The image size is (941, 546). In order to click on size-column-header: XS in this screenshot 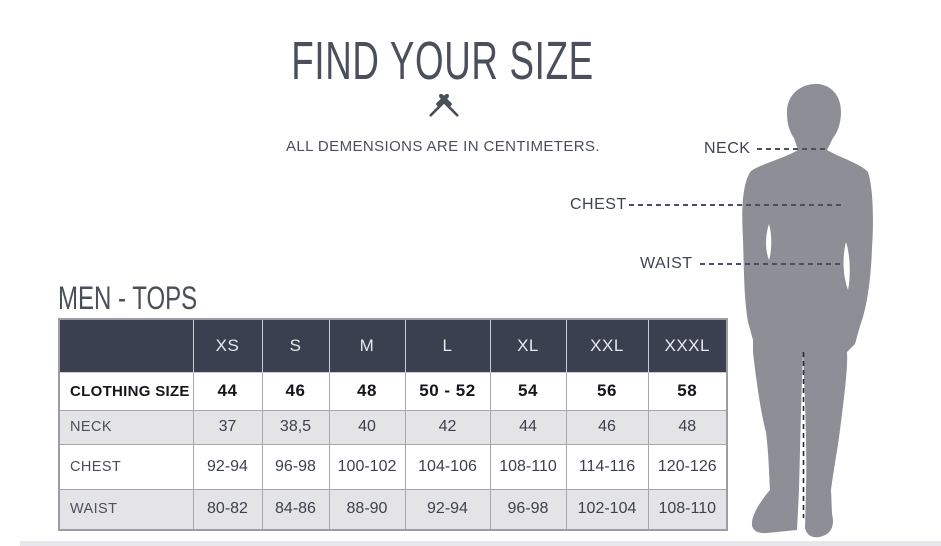, I will do `click(227, 346)`.